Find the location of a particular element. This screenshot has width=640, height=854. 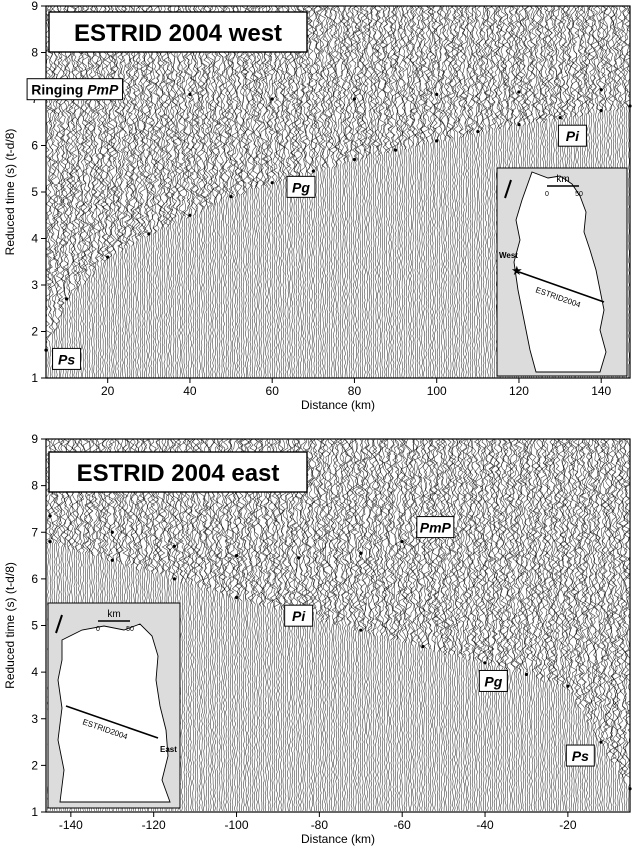

land-outline is located at coordinates (114, 713).